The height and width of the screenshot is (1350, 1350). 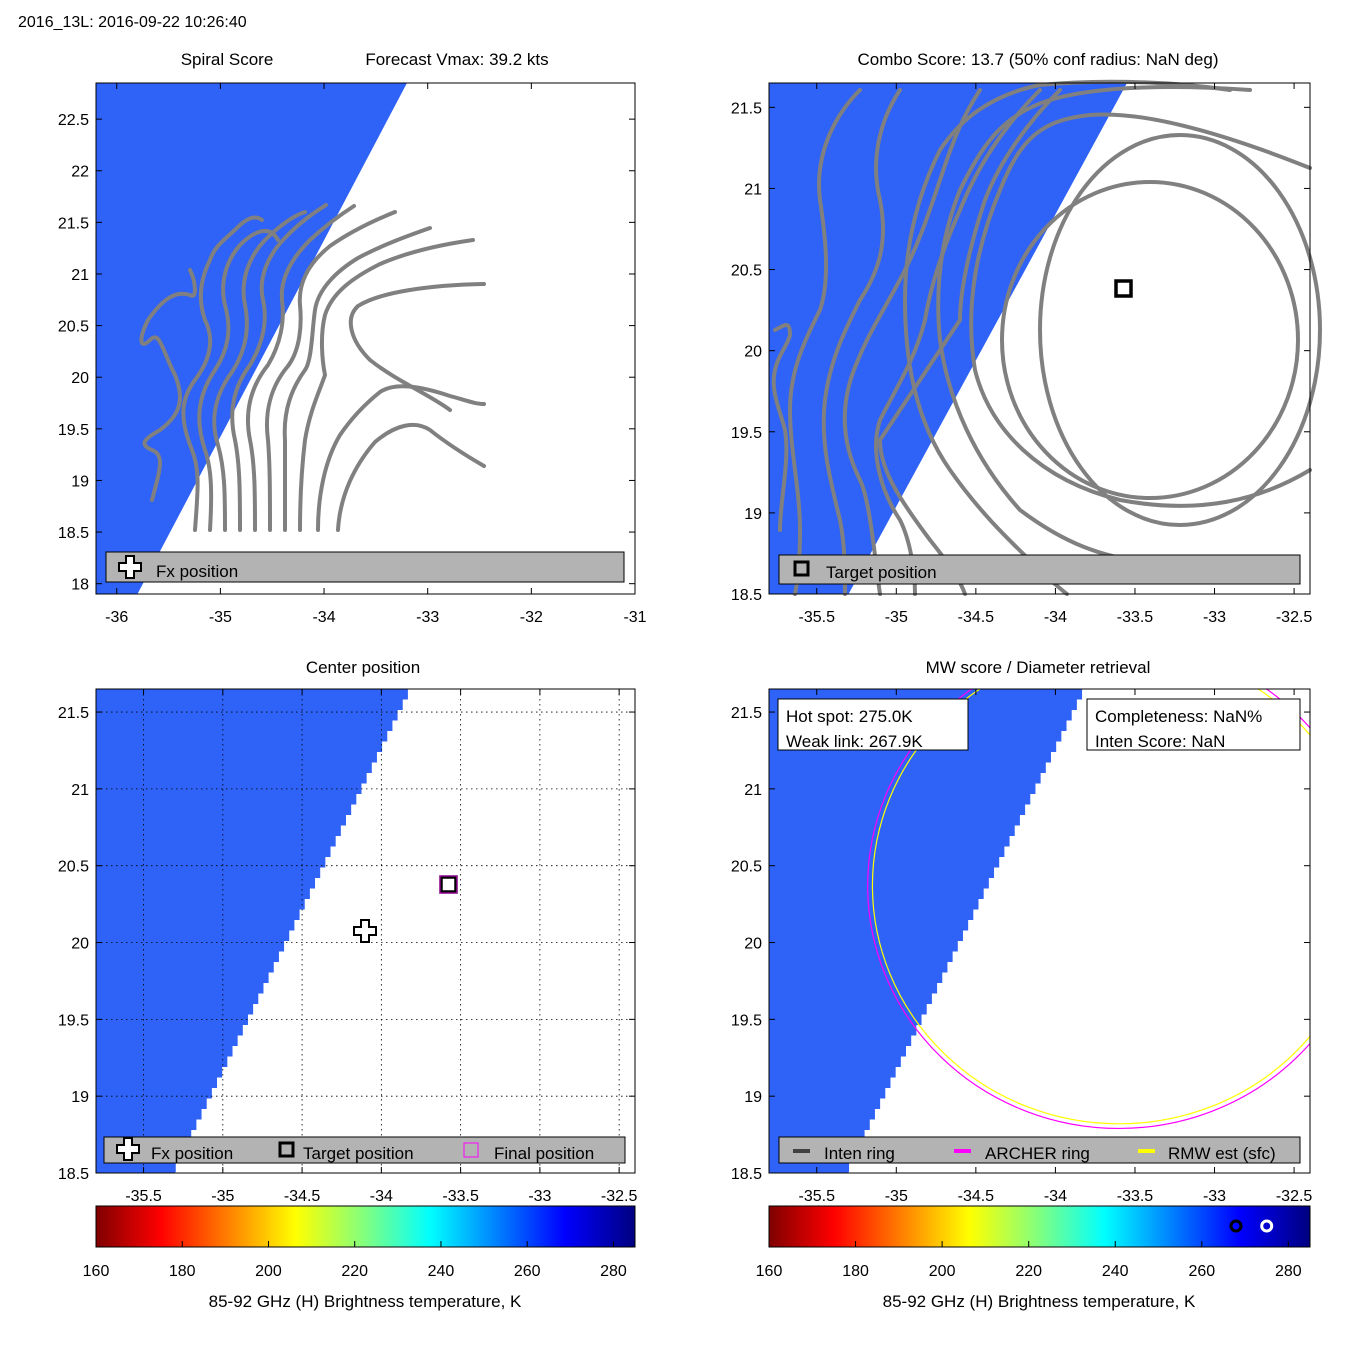 I want to click on y-tick-label: 22, so click(x=80, y=172).